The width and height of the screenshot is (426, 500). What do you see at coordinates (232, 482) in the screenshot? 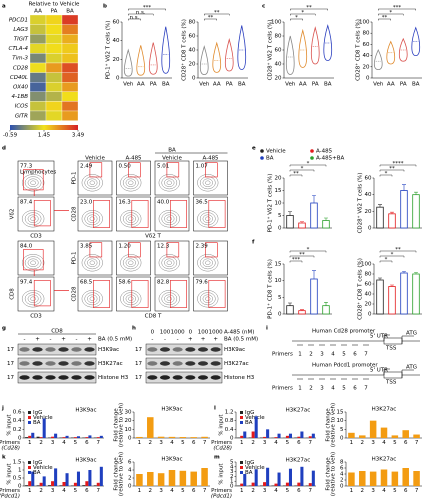
I see `y-tick-label: 1` at bounding box center [232, 482].